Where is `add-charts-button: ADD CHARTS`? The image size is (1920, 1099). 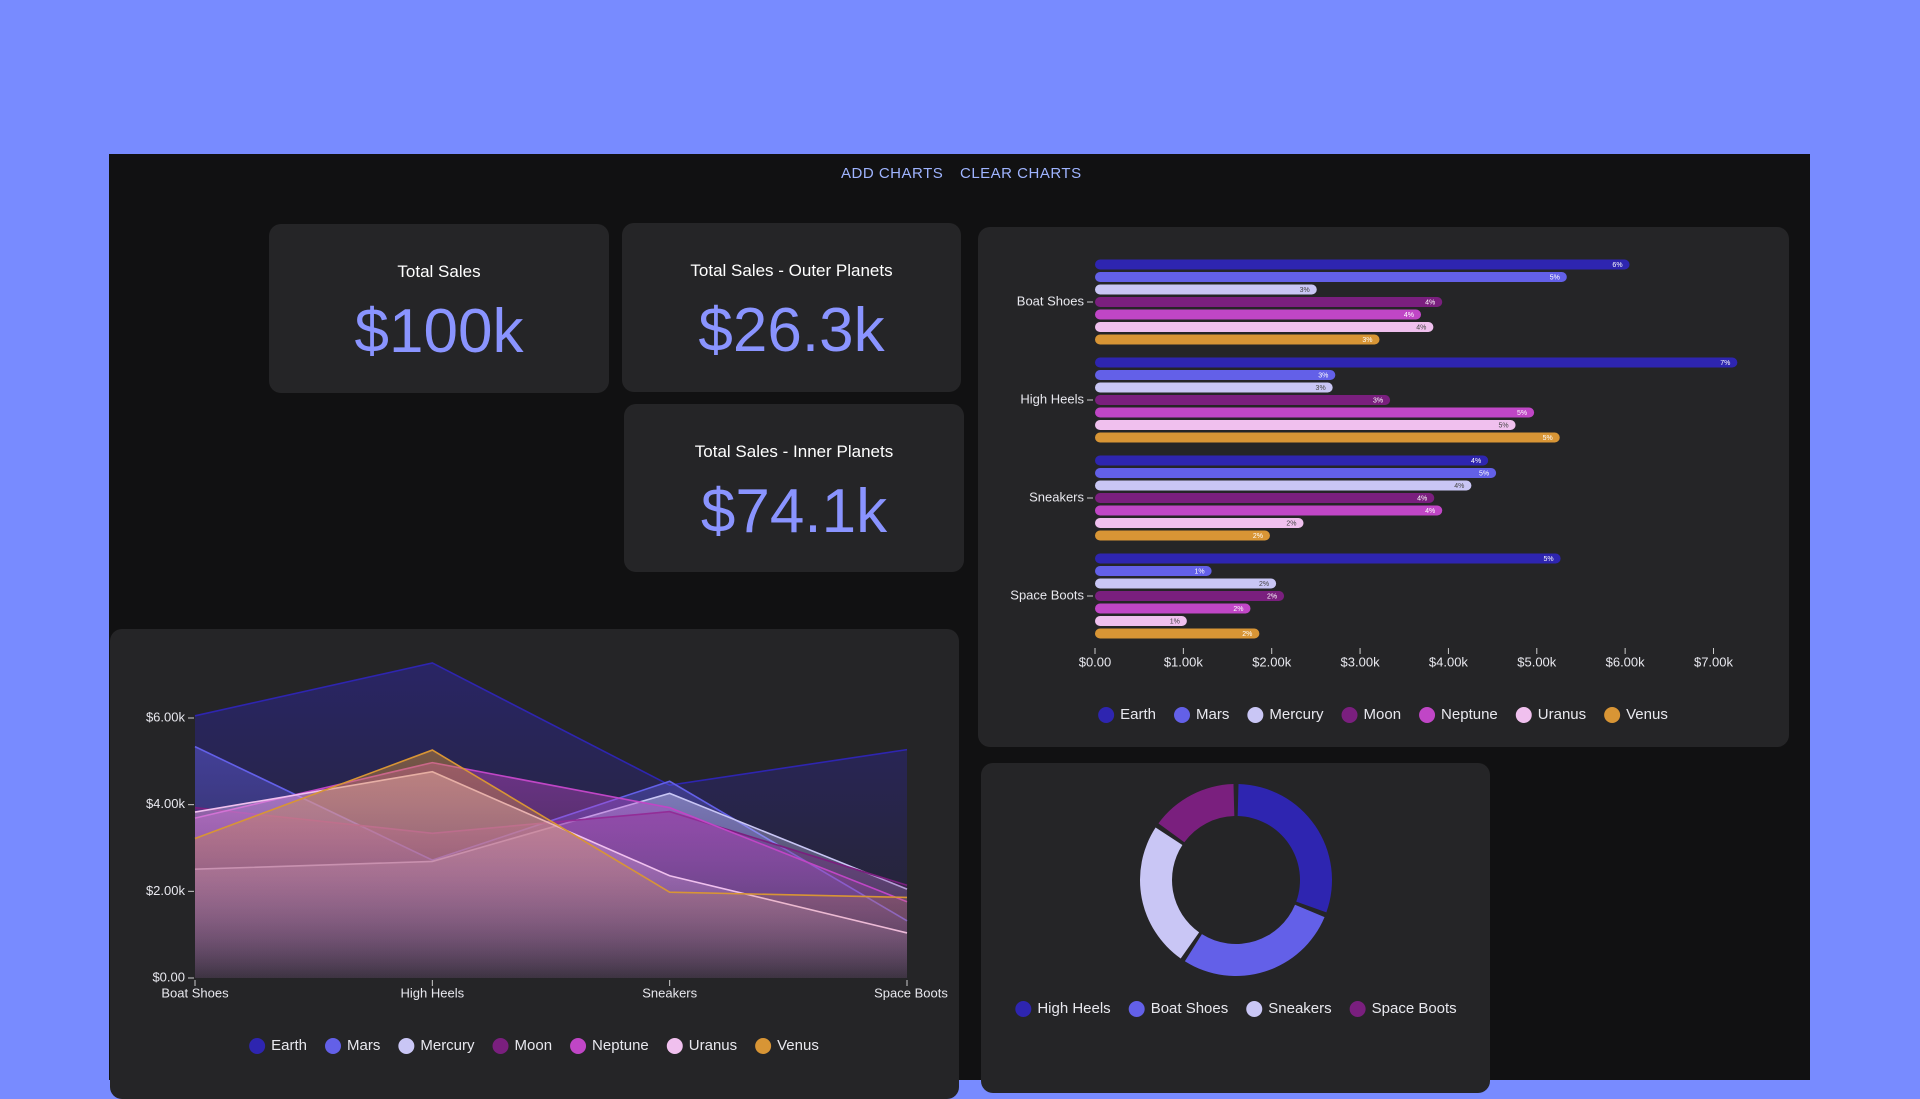 add-charts-button: ADD CHARTS is located at coordinates (892, 173).